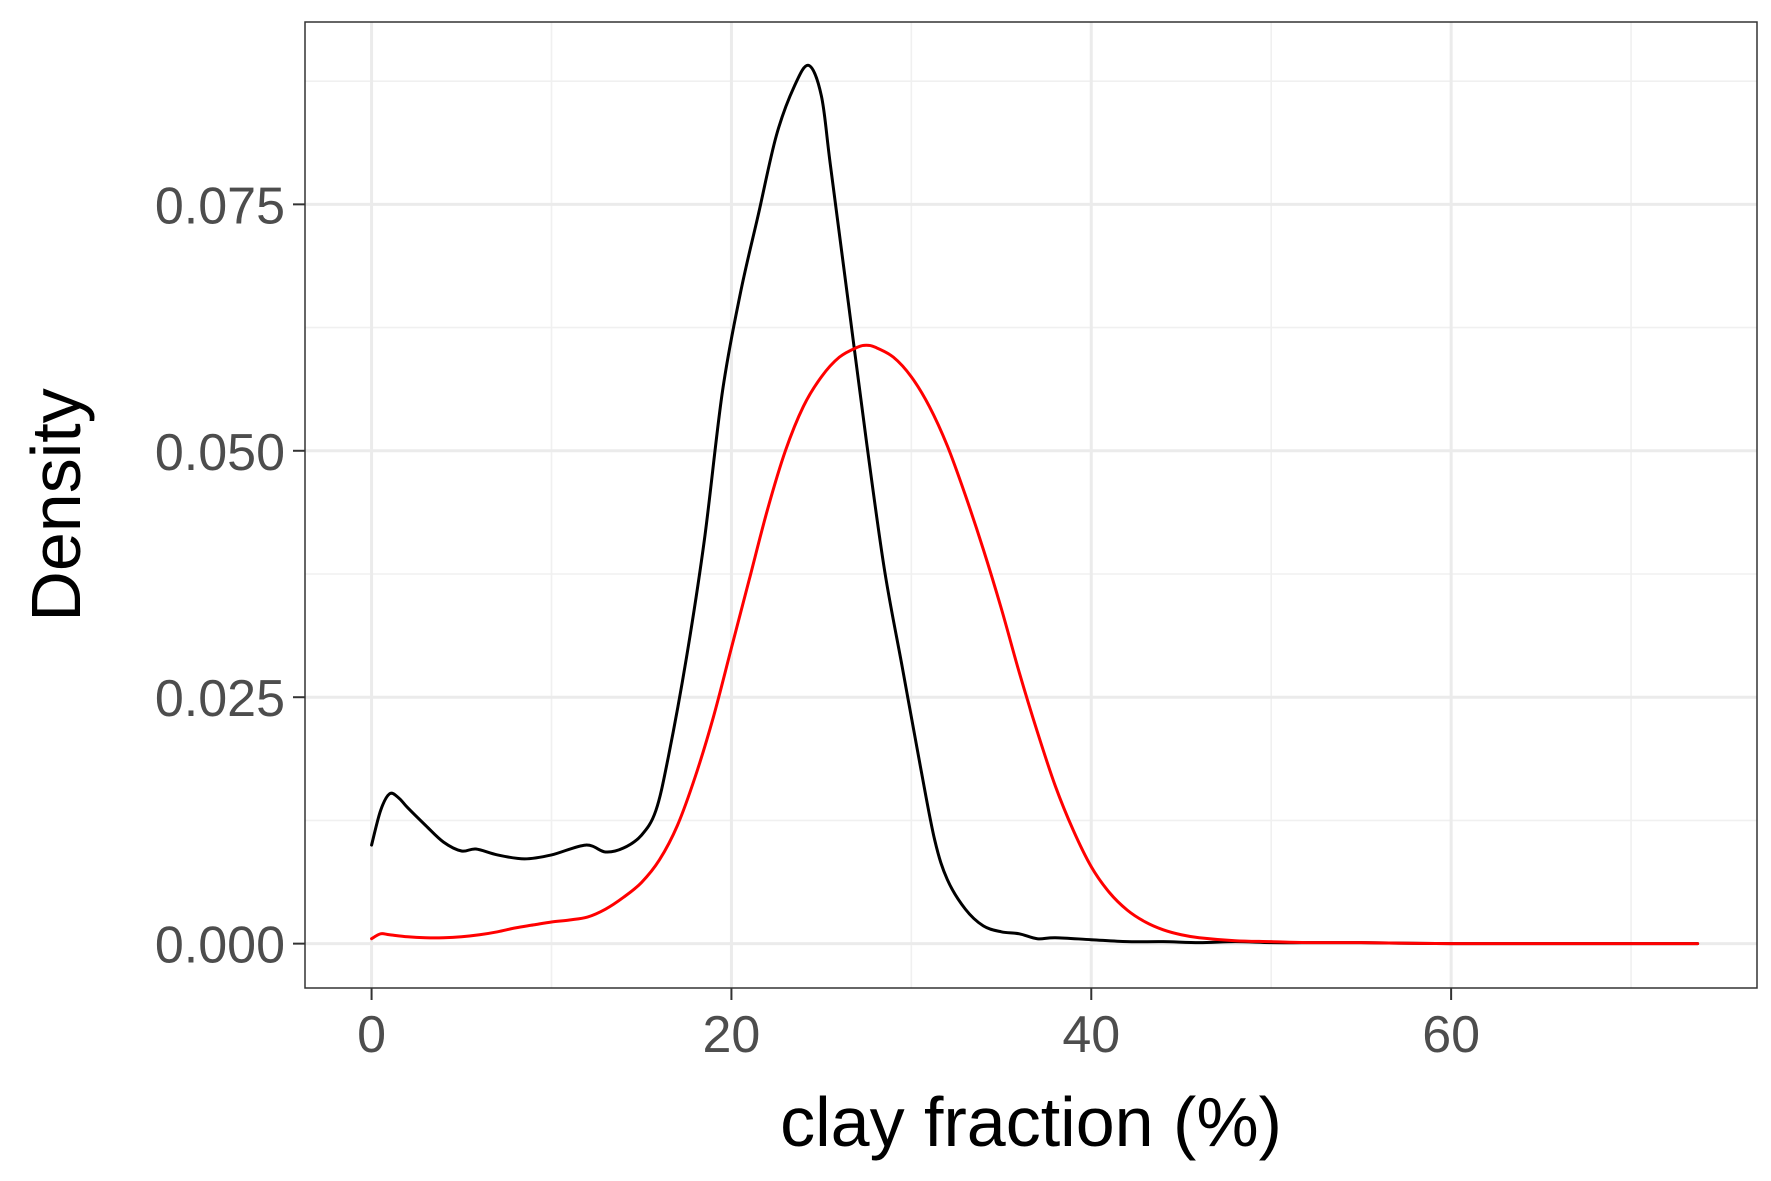  Describe the element at coordinates (56, 504) in the screenshot. I see `y-axis-title: Density` at that location.